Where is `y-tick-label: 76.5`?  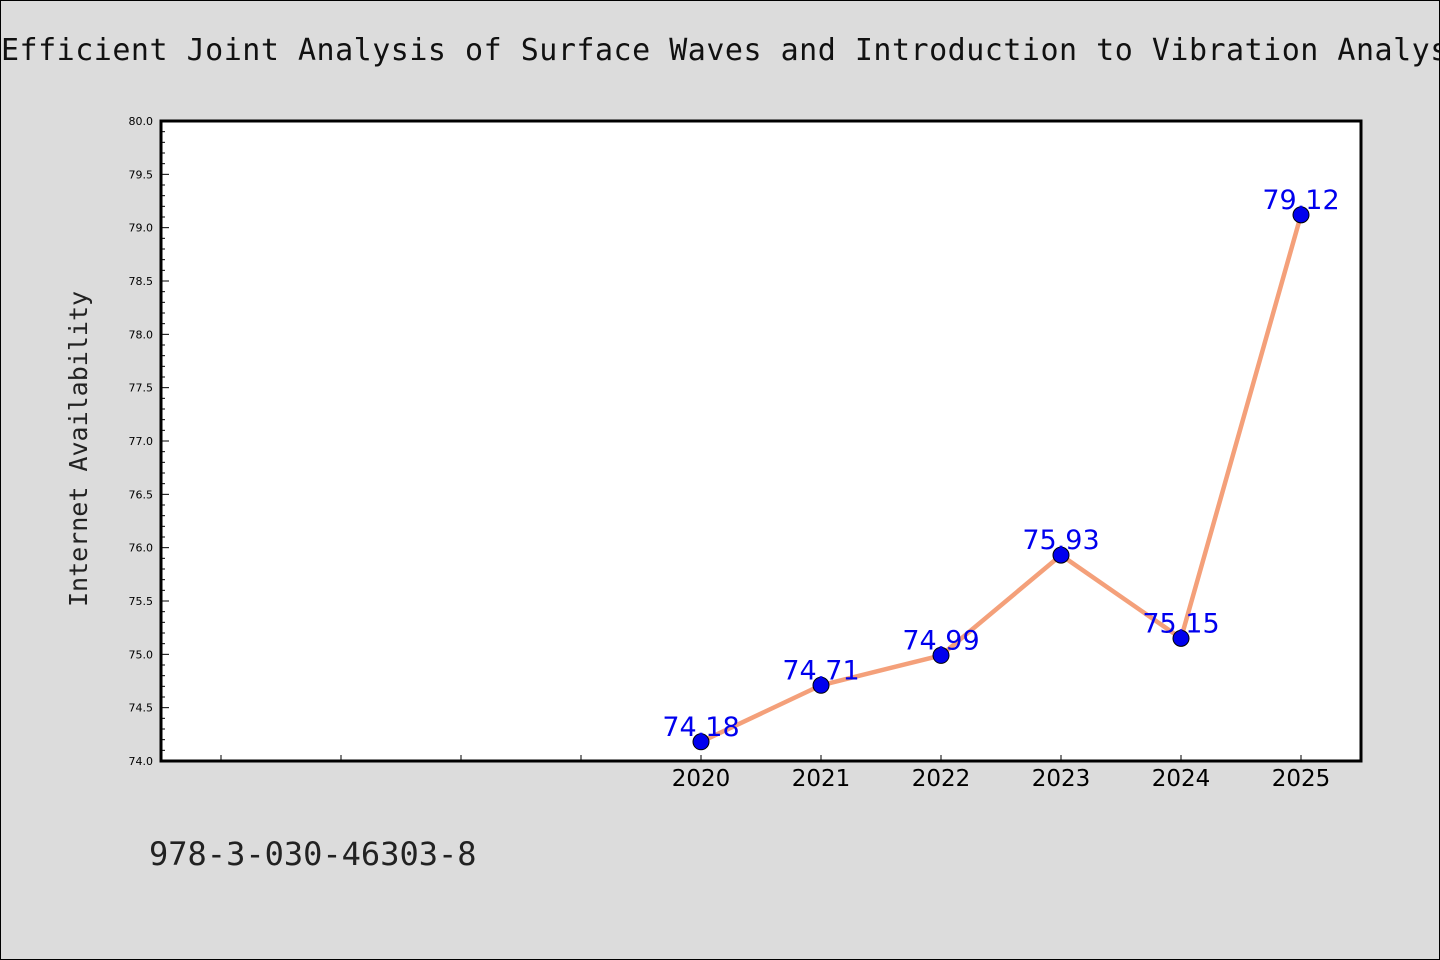 y-tick-label: 76.5 is located at coordinates (141, 494).